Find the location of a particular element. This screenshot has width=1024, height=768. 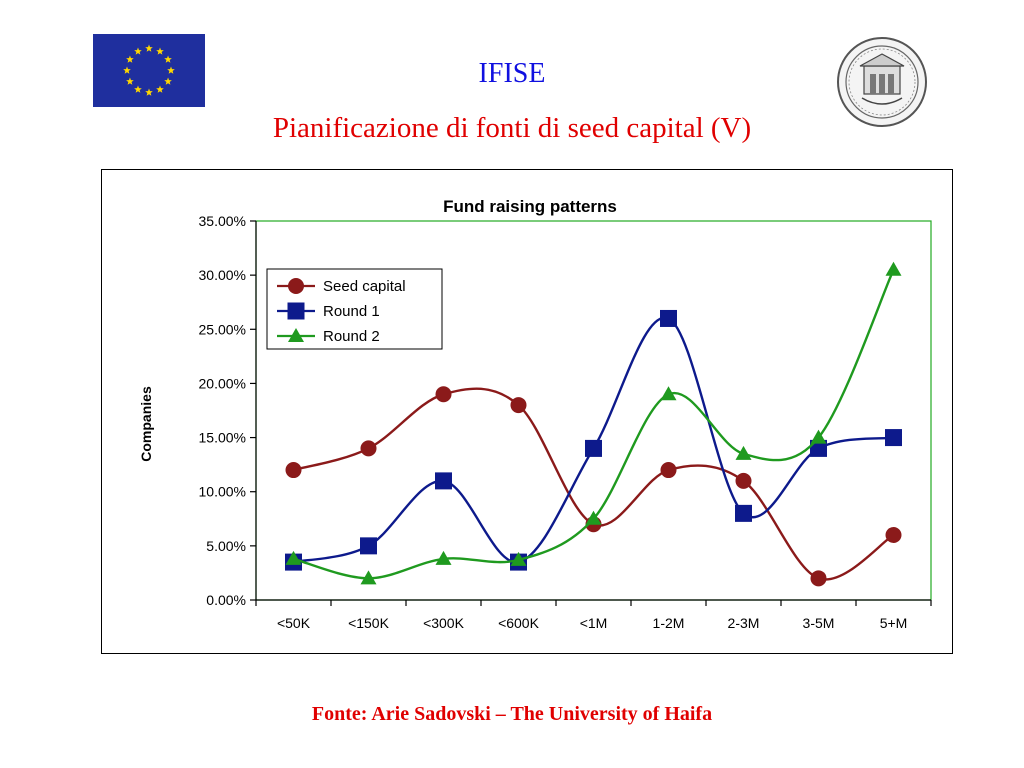

y-tick-label: 35.00% is located at coordinates (222, 221).